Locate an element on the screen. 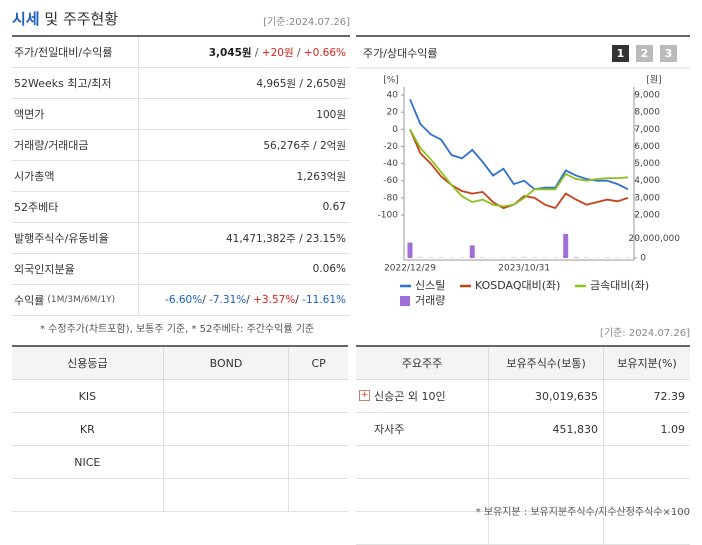 Image resolution: width=702 pixels, height=545 pixels. value-part: -11.61% is located at coordinates (324, 300).